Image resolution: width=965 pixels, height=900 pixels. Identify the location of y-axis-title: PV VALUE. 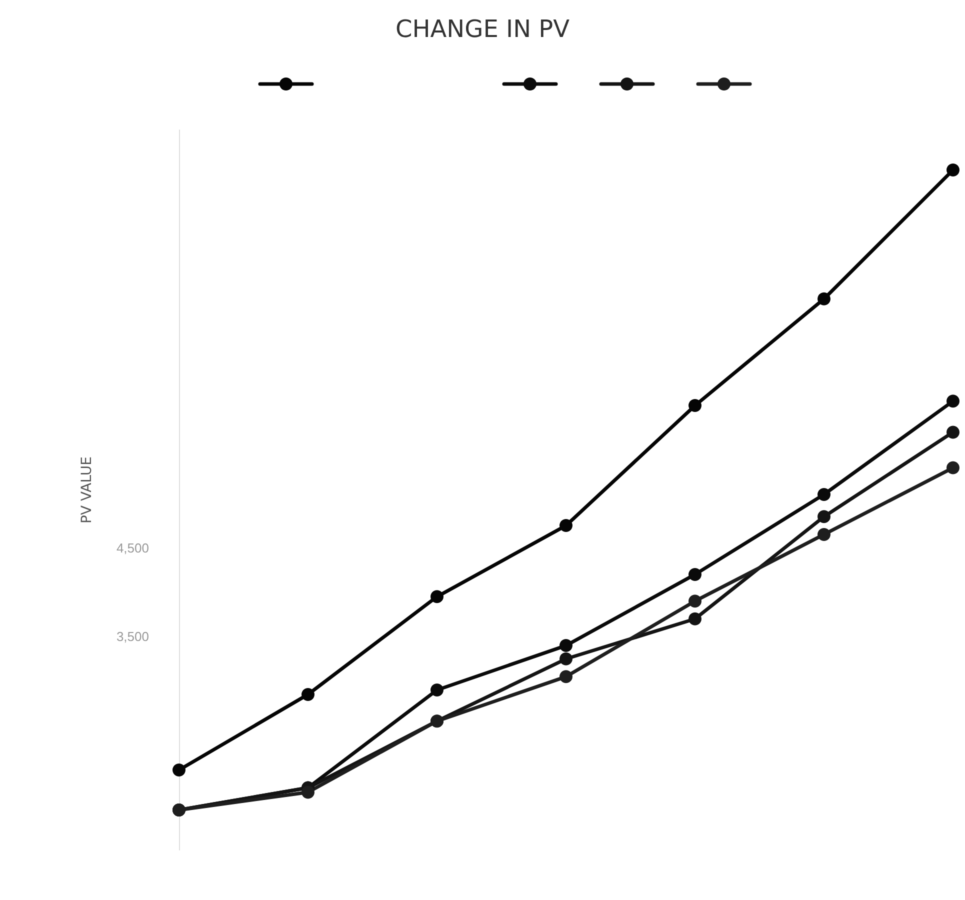
(87, 490).